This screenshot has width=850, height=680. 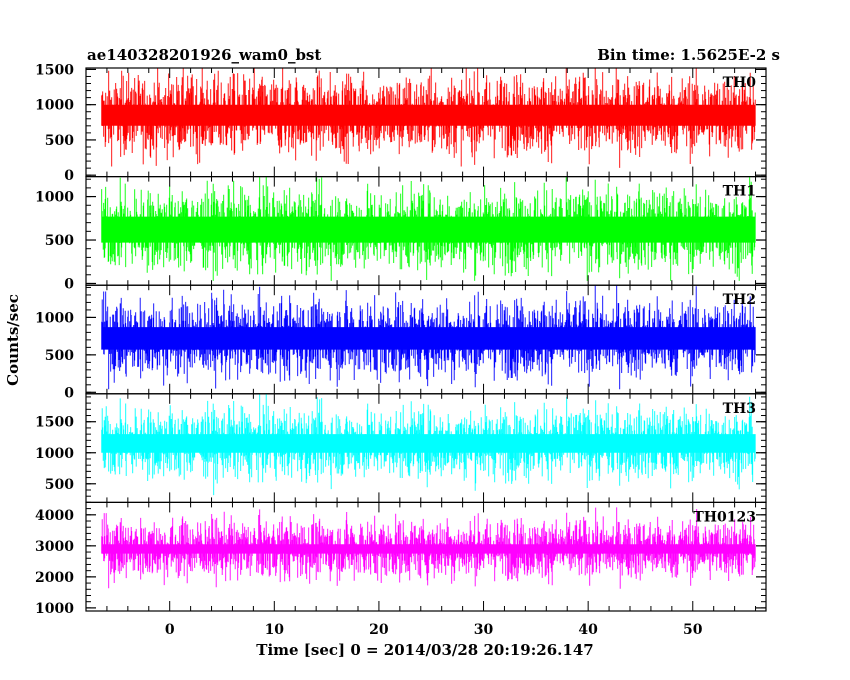 What do you see at coordinates (740, 83) in the screenshot?
I see `panel-label-th0: TH0` at bounding box center [740, 83].